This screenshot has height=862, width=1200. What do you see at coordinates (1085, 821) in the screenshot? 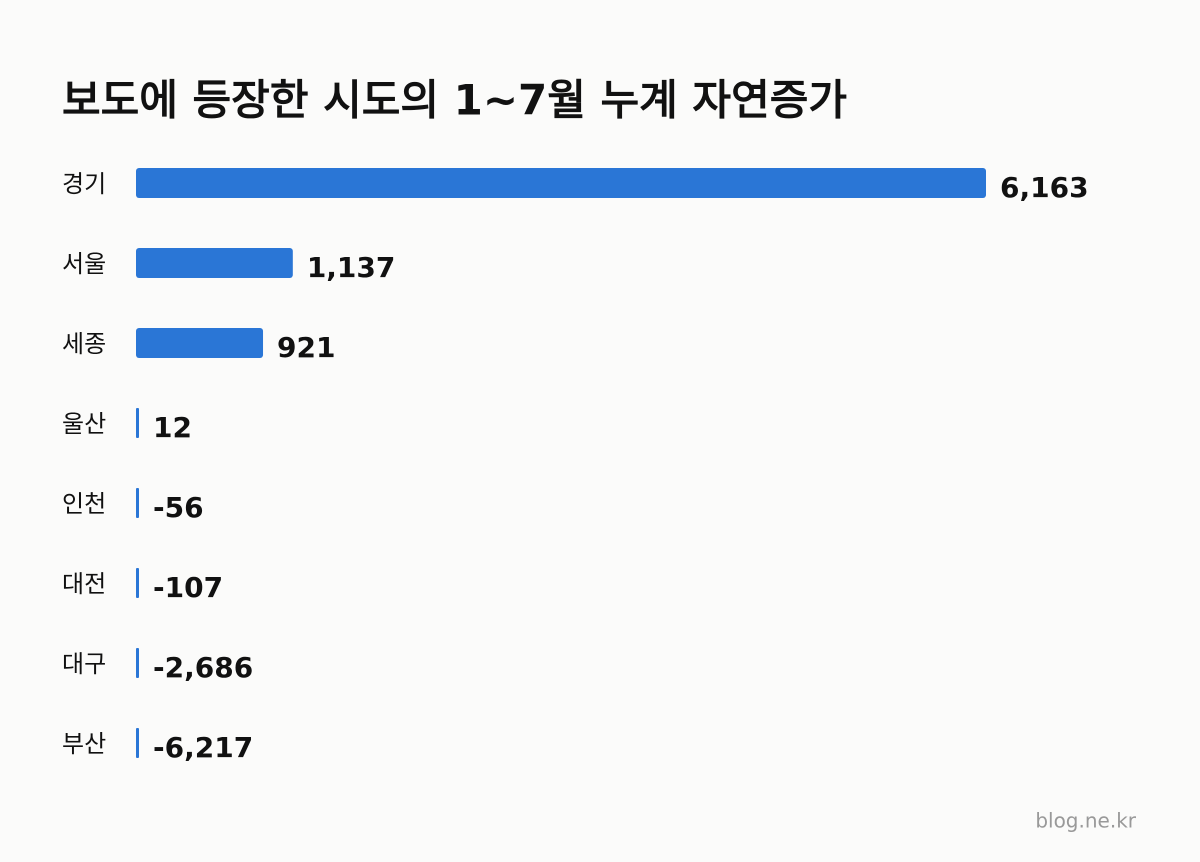
I see `source: blog.ne.kr` at bounding box center [1085, 821].